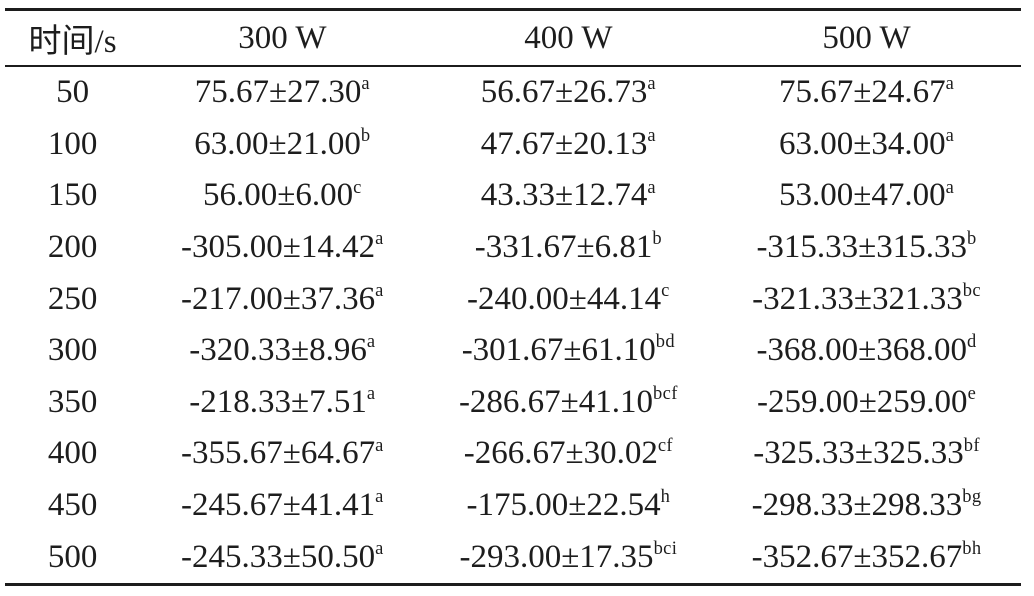  I want to click on value-cell: 75.67±27.30a, so click(282, 92).